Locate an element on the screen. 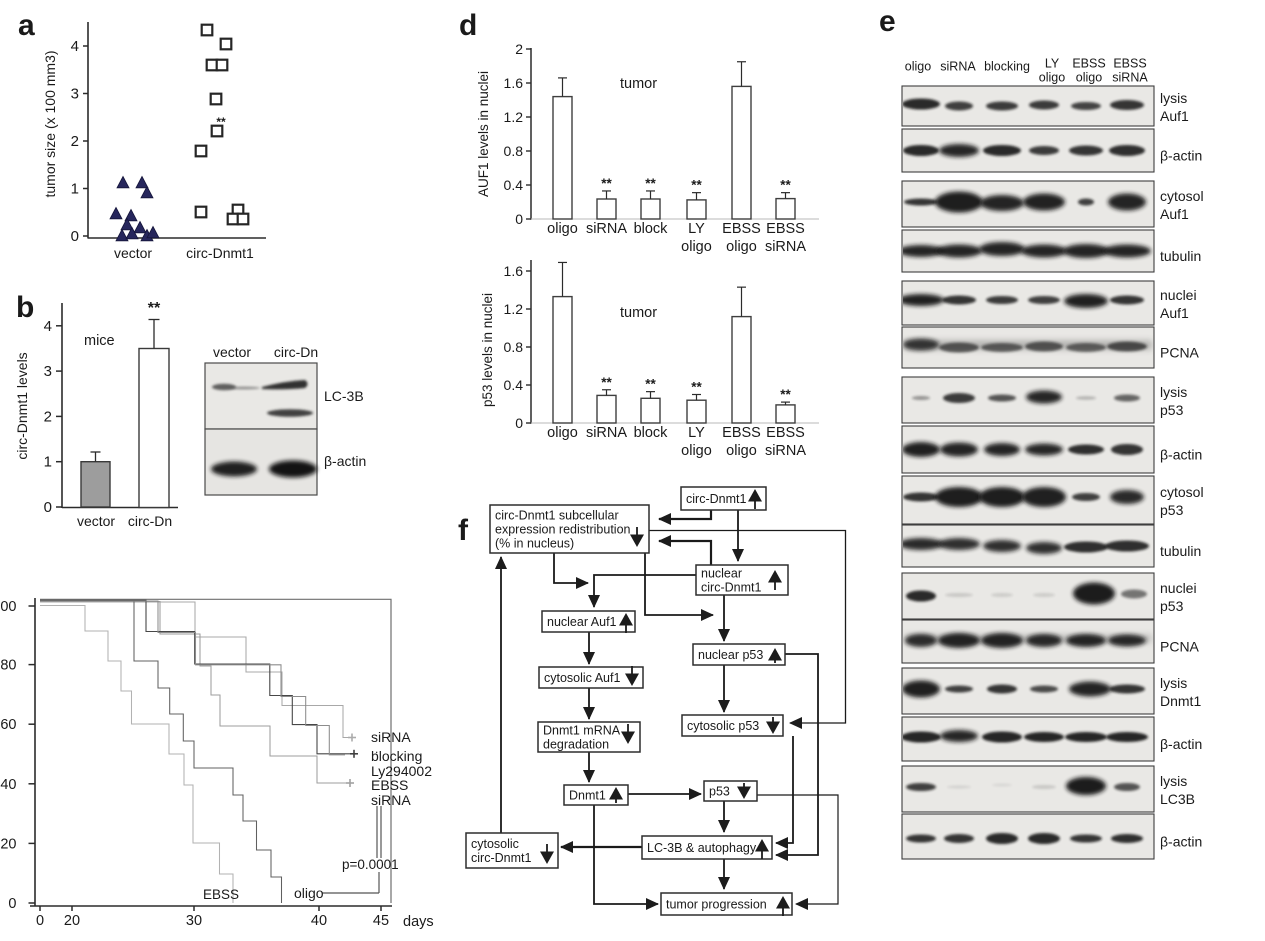  svg-text: 40 is located at coordinates (319, 921).